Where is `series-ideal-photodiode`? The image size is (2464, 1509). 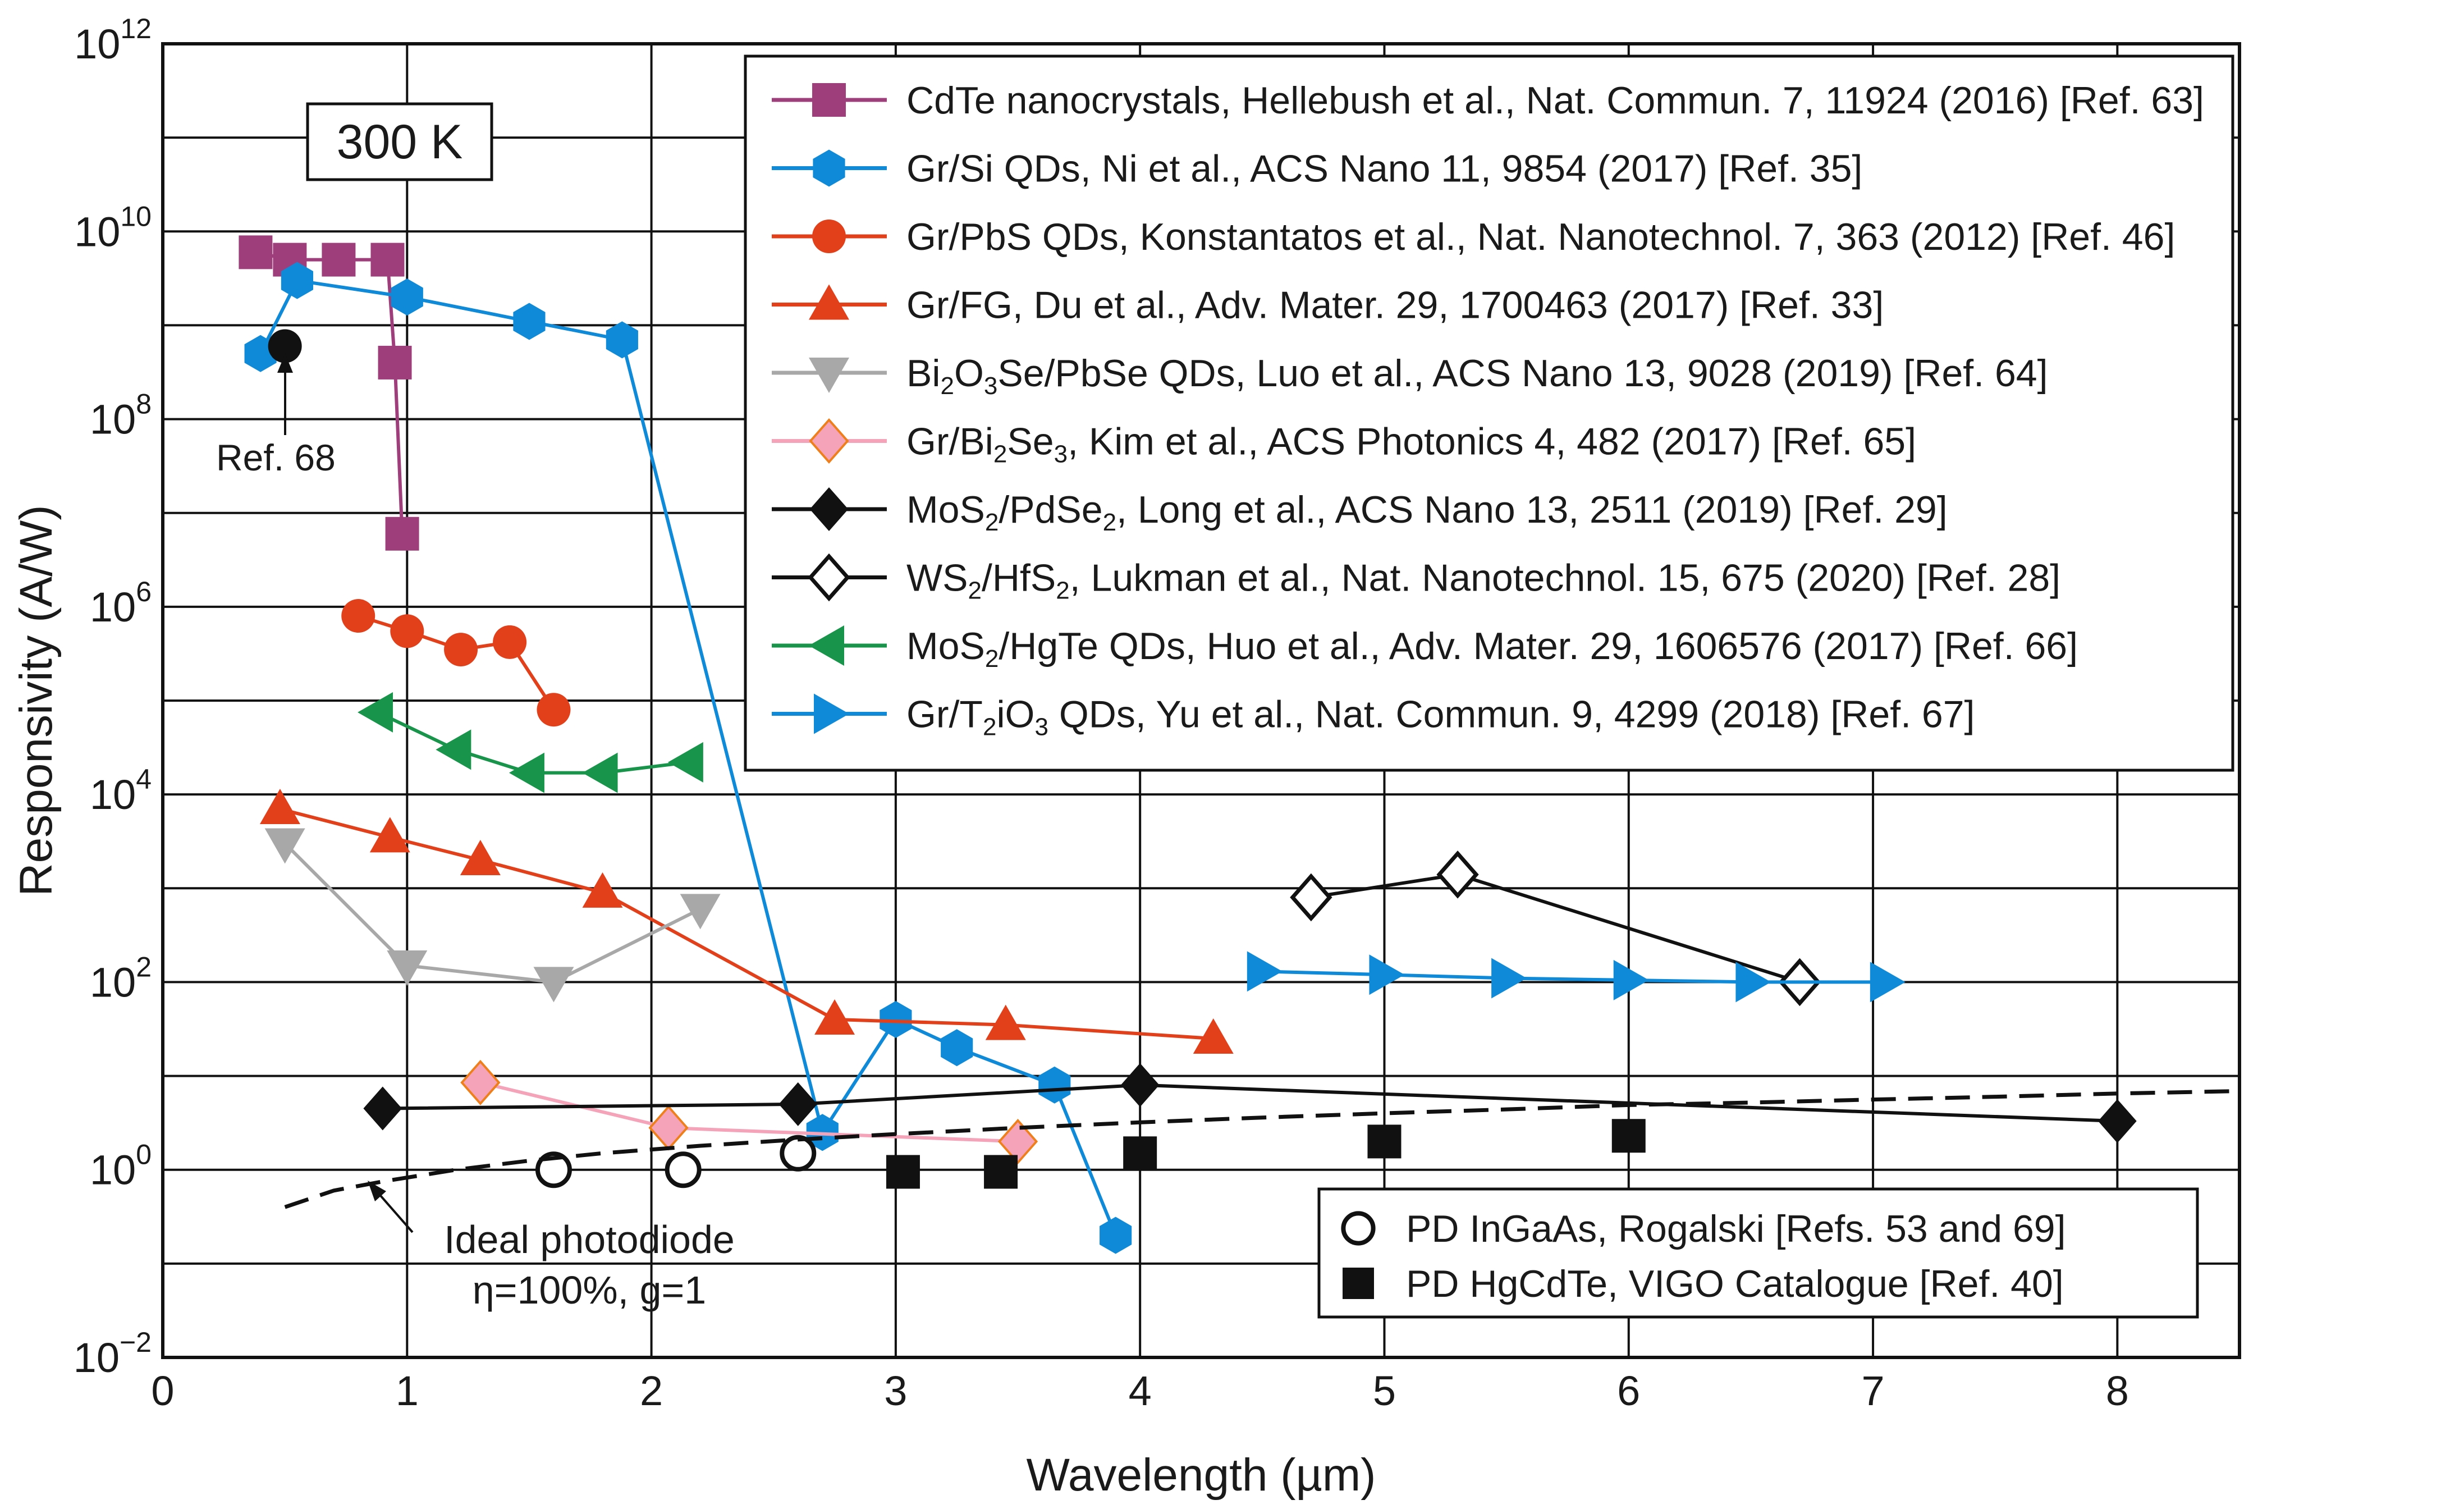
series-ideal-photodiode is located at coordinates (1262, 1149).